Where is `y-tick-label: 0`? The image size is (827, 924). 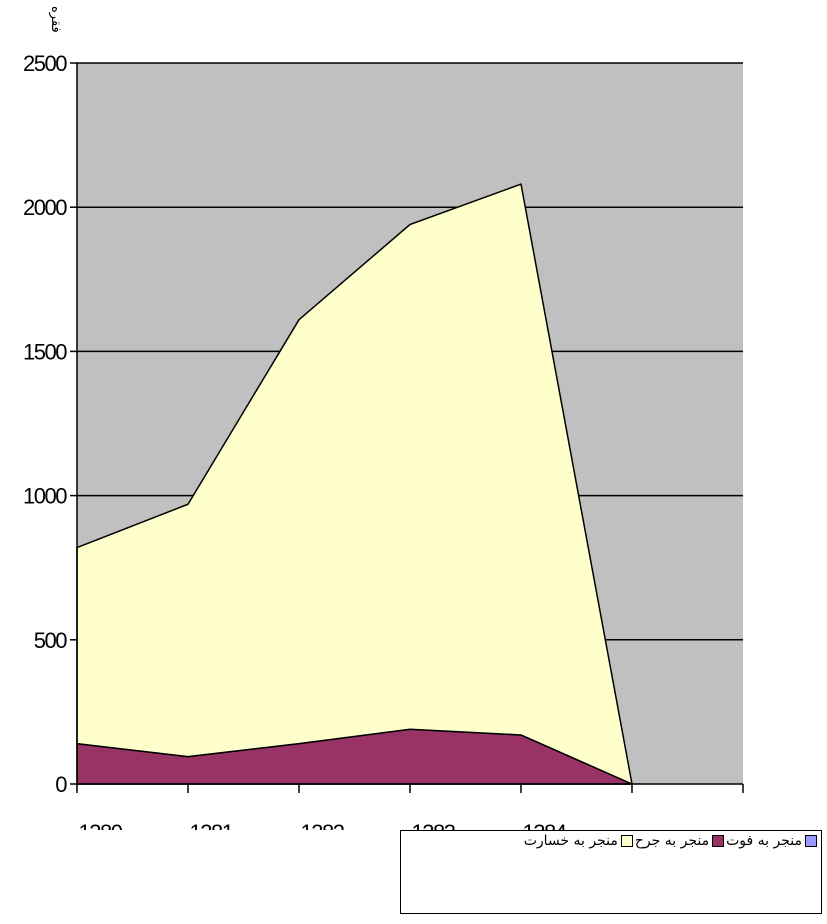 y-tick-label: 0 is located at coordinates (61, 784).